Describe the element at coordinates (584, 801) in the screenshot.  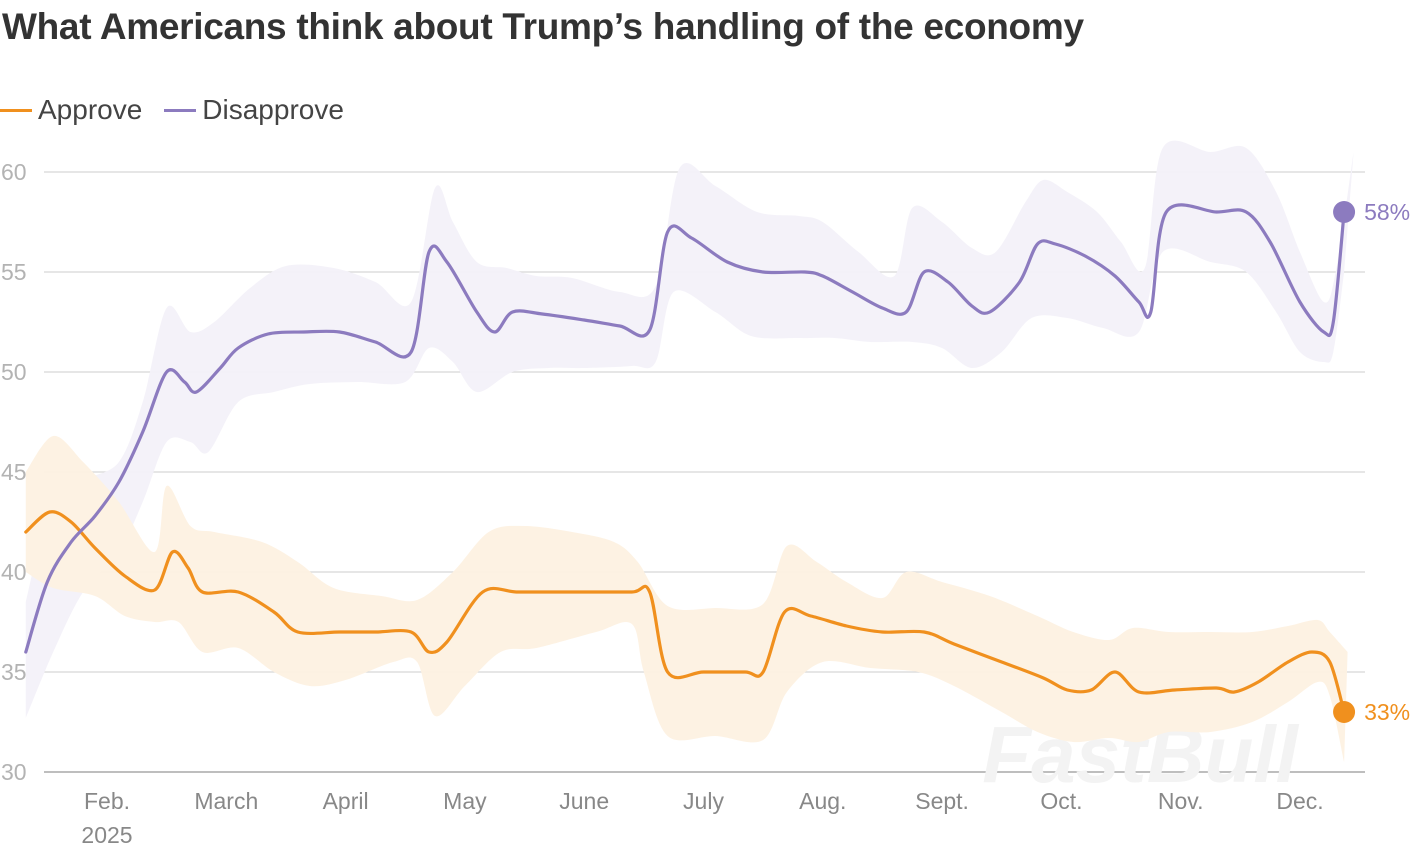
I see `x-tick-label-june: June` at that location.